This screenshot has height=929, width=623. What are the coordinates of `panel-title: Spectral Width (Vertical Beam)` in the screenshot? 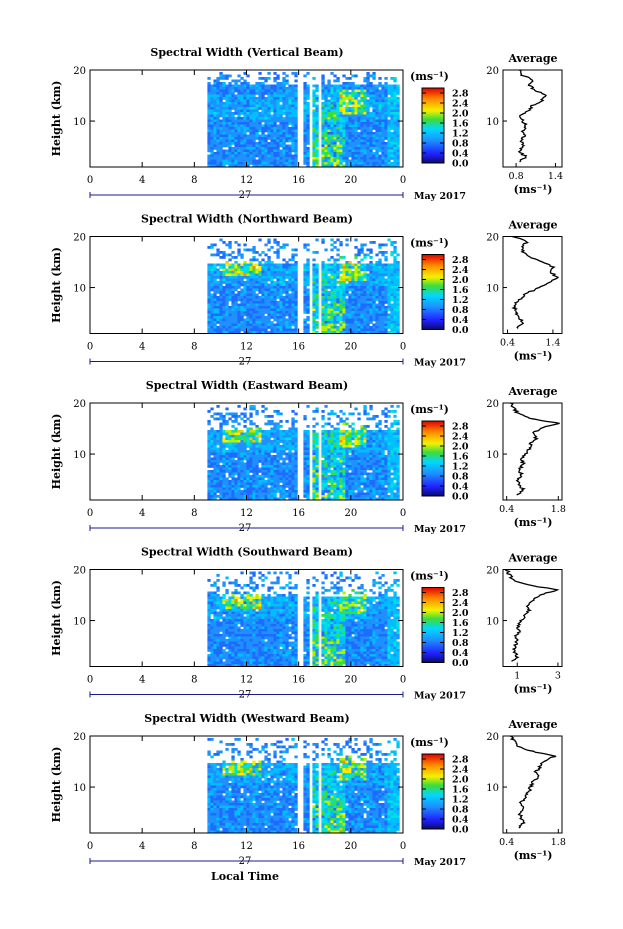 It's located at (246, 52).